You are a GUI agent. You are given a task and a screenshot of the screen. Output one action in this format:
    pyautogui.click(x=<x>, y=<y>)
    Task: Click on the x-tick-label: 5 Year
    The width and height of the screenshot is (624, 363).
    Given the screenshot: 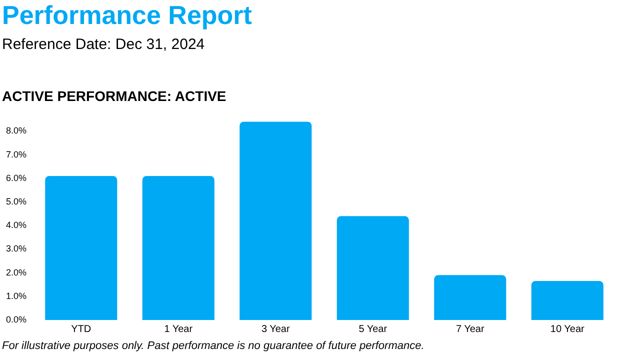 What is the action you would take?
    pyautogui.click(x=373, y=329)
    